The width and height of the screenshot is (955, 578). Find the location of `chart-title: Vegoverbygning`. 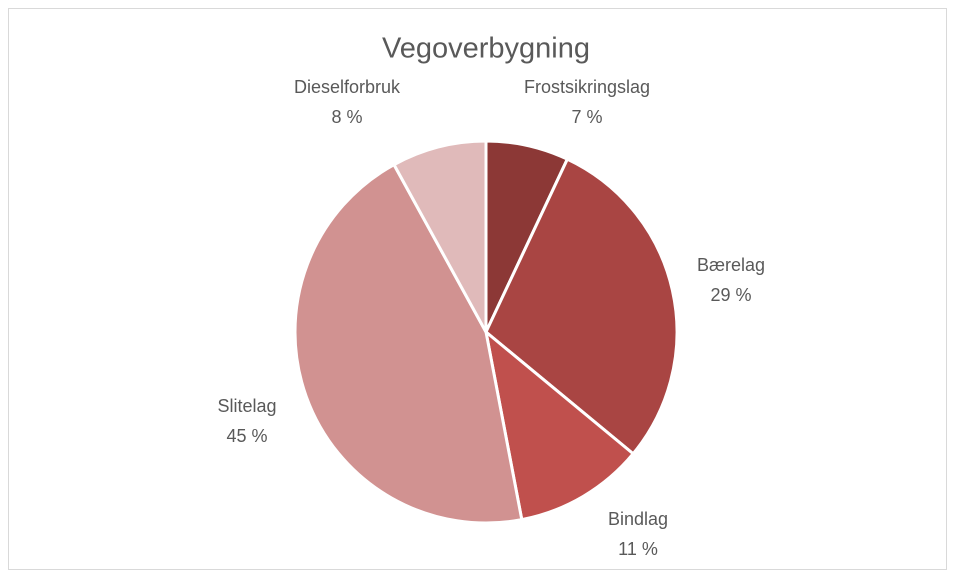

chart-title: Vegoverbygning is located at coordinates (486, 49).